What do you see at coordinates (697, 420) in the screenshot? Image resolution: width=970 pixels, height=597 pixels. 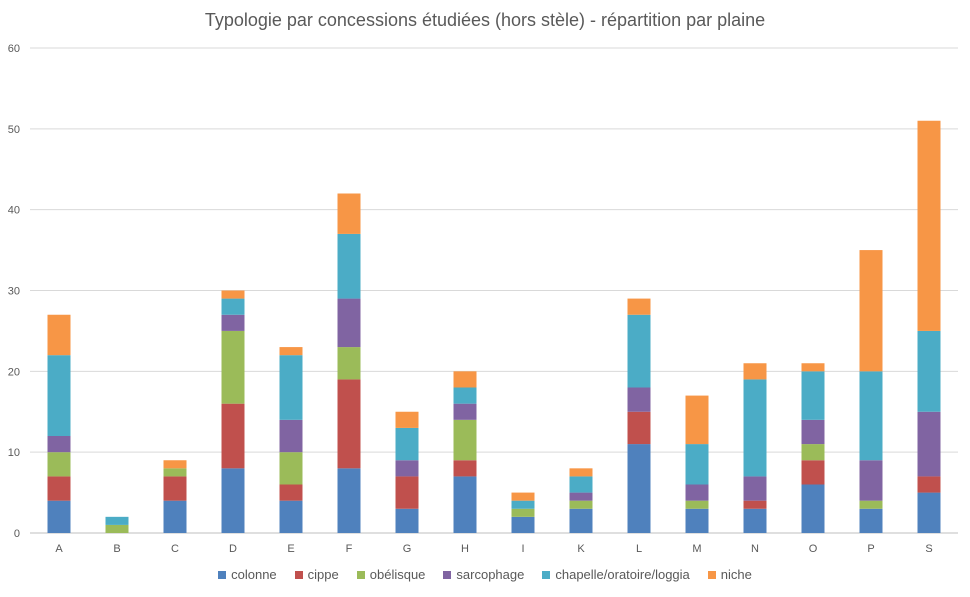 I see `bar-segment-M-niche` at bounding box center [697, 420].